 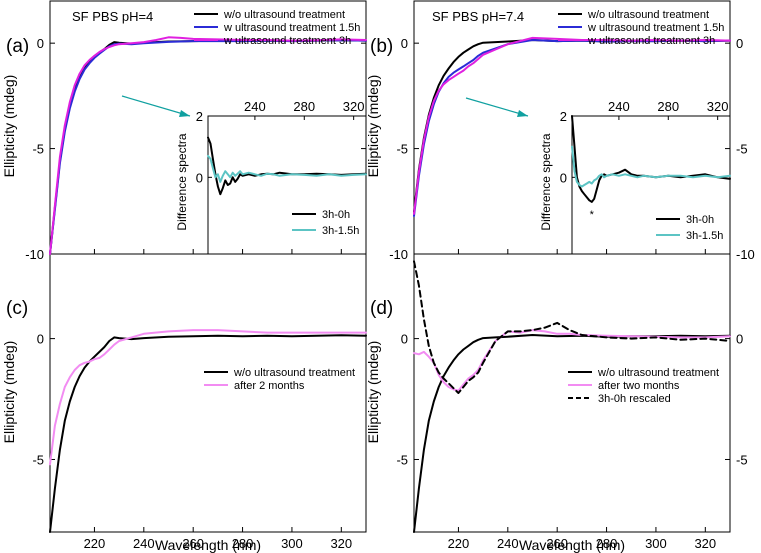 I want to click on legend-label-a-0: w/o ultrasound treatment, so click(x=284, y=15).